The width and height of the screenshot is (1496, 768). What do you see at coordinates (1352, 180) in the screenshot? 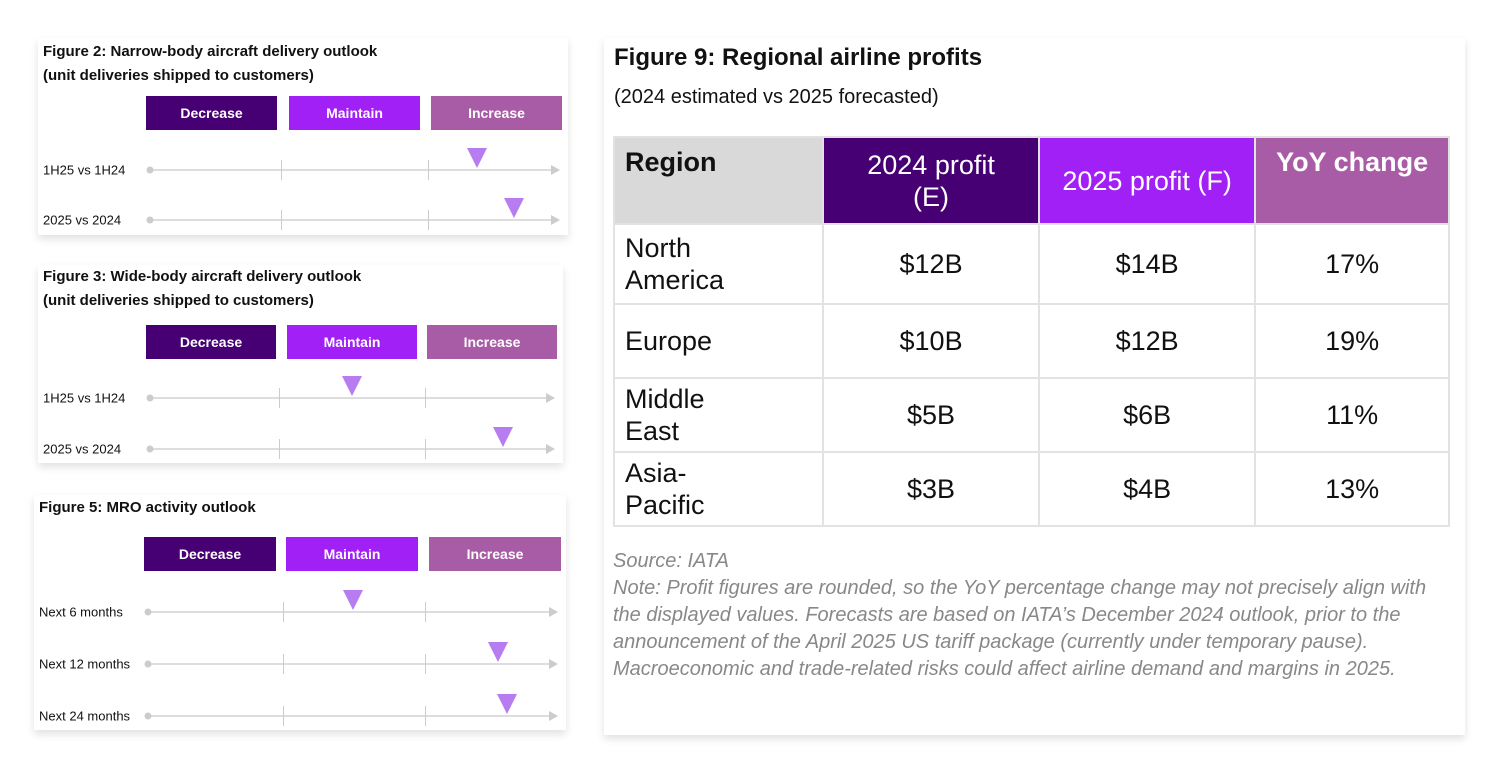
I see `header-yoy: YoY change` at bounding box center [1352, 180].